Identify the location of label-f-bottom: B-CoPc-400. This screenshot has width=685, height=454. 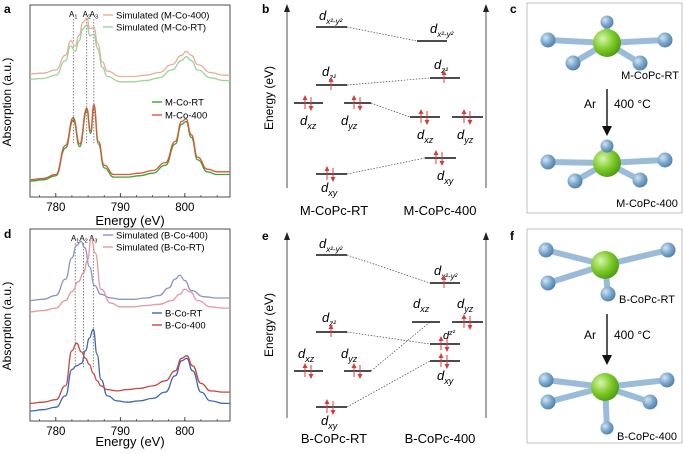
(647, 437).